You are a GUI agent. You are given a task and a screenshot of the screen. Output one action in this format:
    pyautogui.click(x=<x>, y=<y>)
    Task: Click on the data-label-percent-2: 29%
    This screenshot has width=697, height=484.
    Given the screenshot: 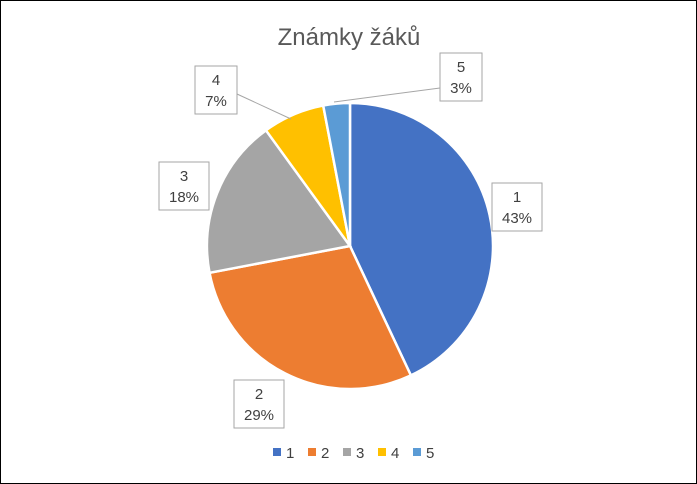 What is the action you would take?
    pyautogui.click(x=259, y=415)
    